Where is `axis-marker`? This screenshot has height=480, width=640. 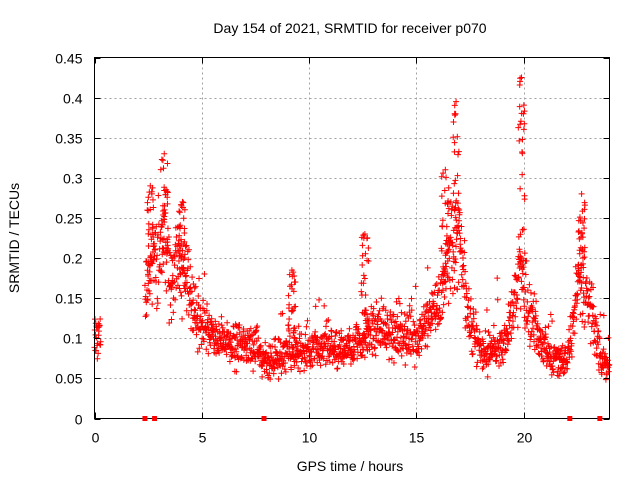
axis-marker is located at coordinates (570, 418).